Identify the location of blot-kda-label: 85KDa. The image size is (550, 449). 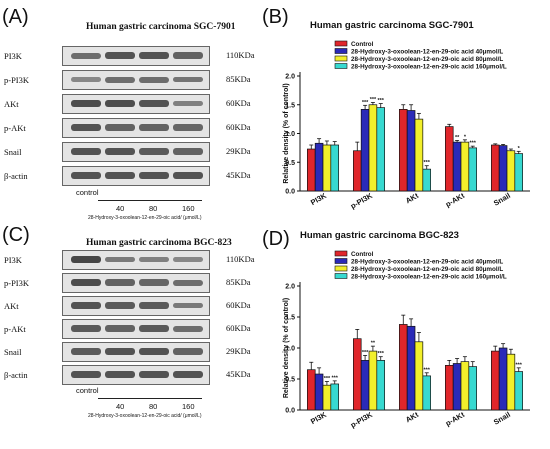
(238, 282).